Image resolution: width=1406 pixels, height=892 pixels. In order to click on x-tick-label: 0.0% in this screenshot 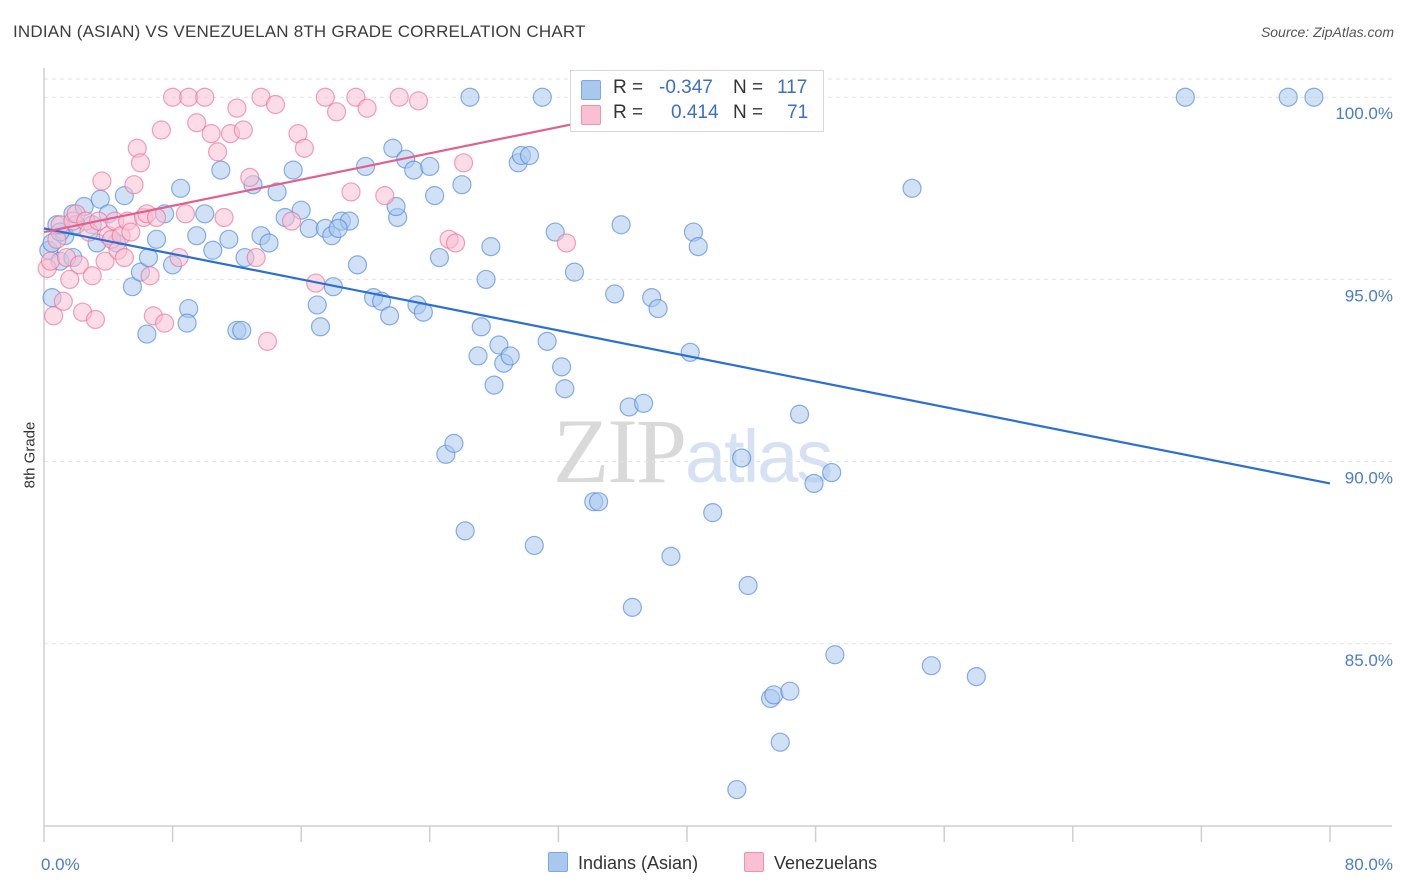, I will do `click(60, 864)`.